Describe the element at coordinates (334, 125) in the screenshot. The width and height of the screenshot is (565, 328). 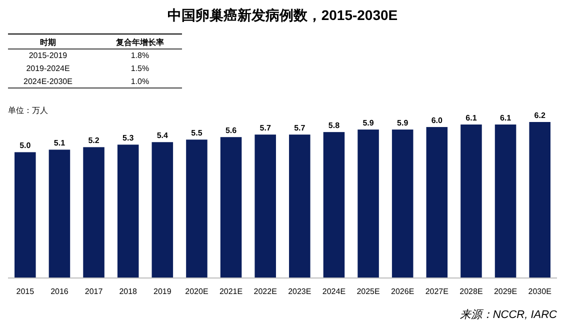
I see `data-label: 5.8` at that location.